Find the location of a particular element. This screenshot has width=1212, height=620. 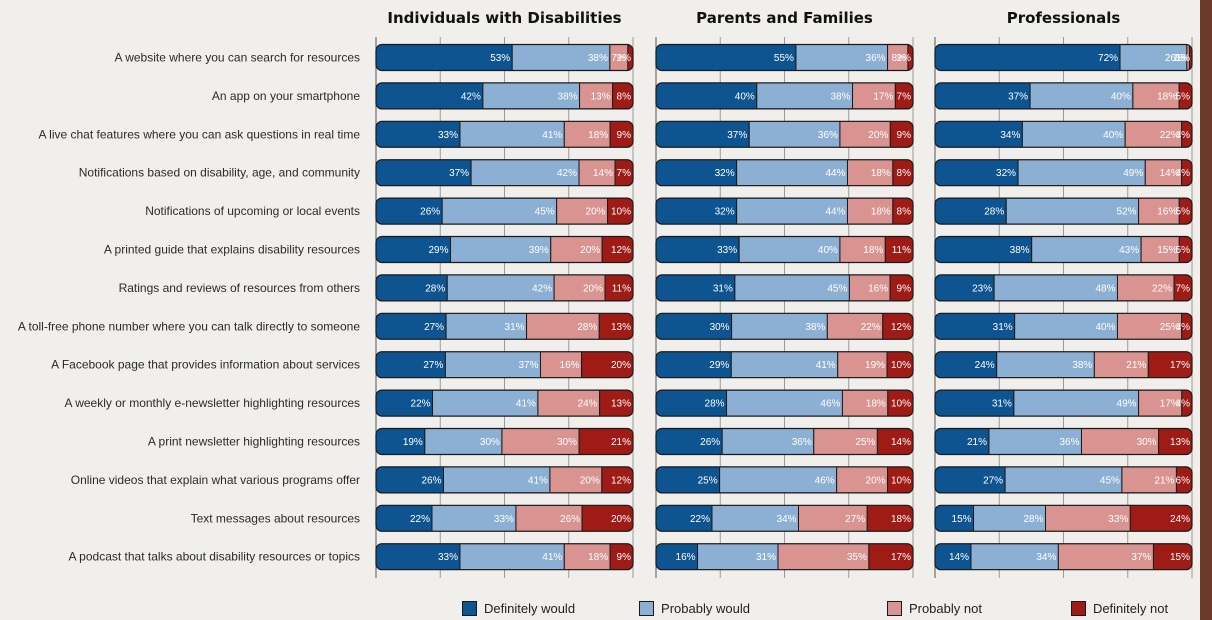

data-label: 4% is located at coordinates (1183, 327).